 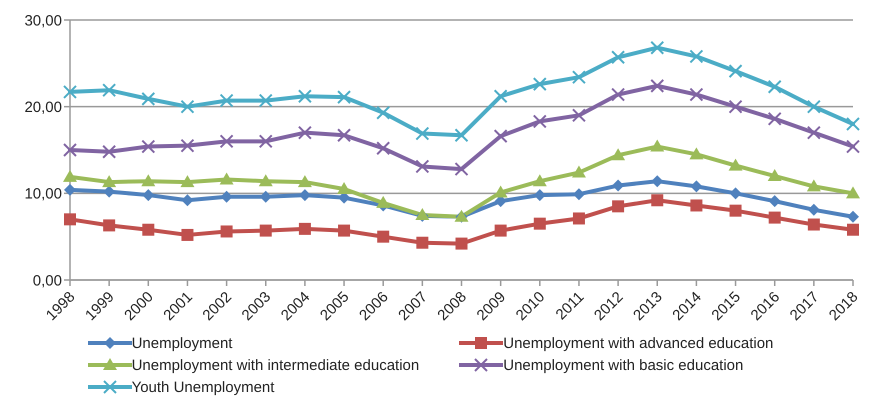 What do you see at coordinates (182, 343) in the screenshot?
I see `legend-label: Unemployment` at bounding box center [182, 343].